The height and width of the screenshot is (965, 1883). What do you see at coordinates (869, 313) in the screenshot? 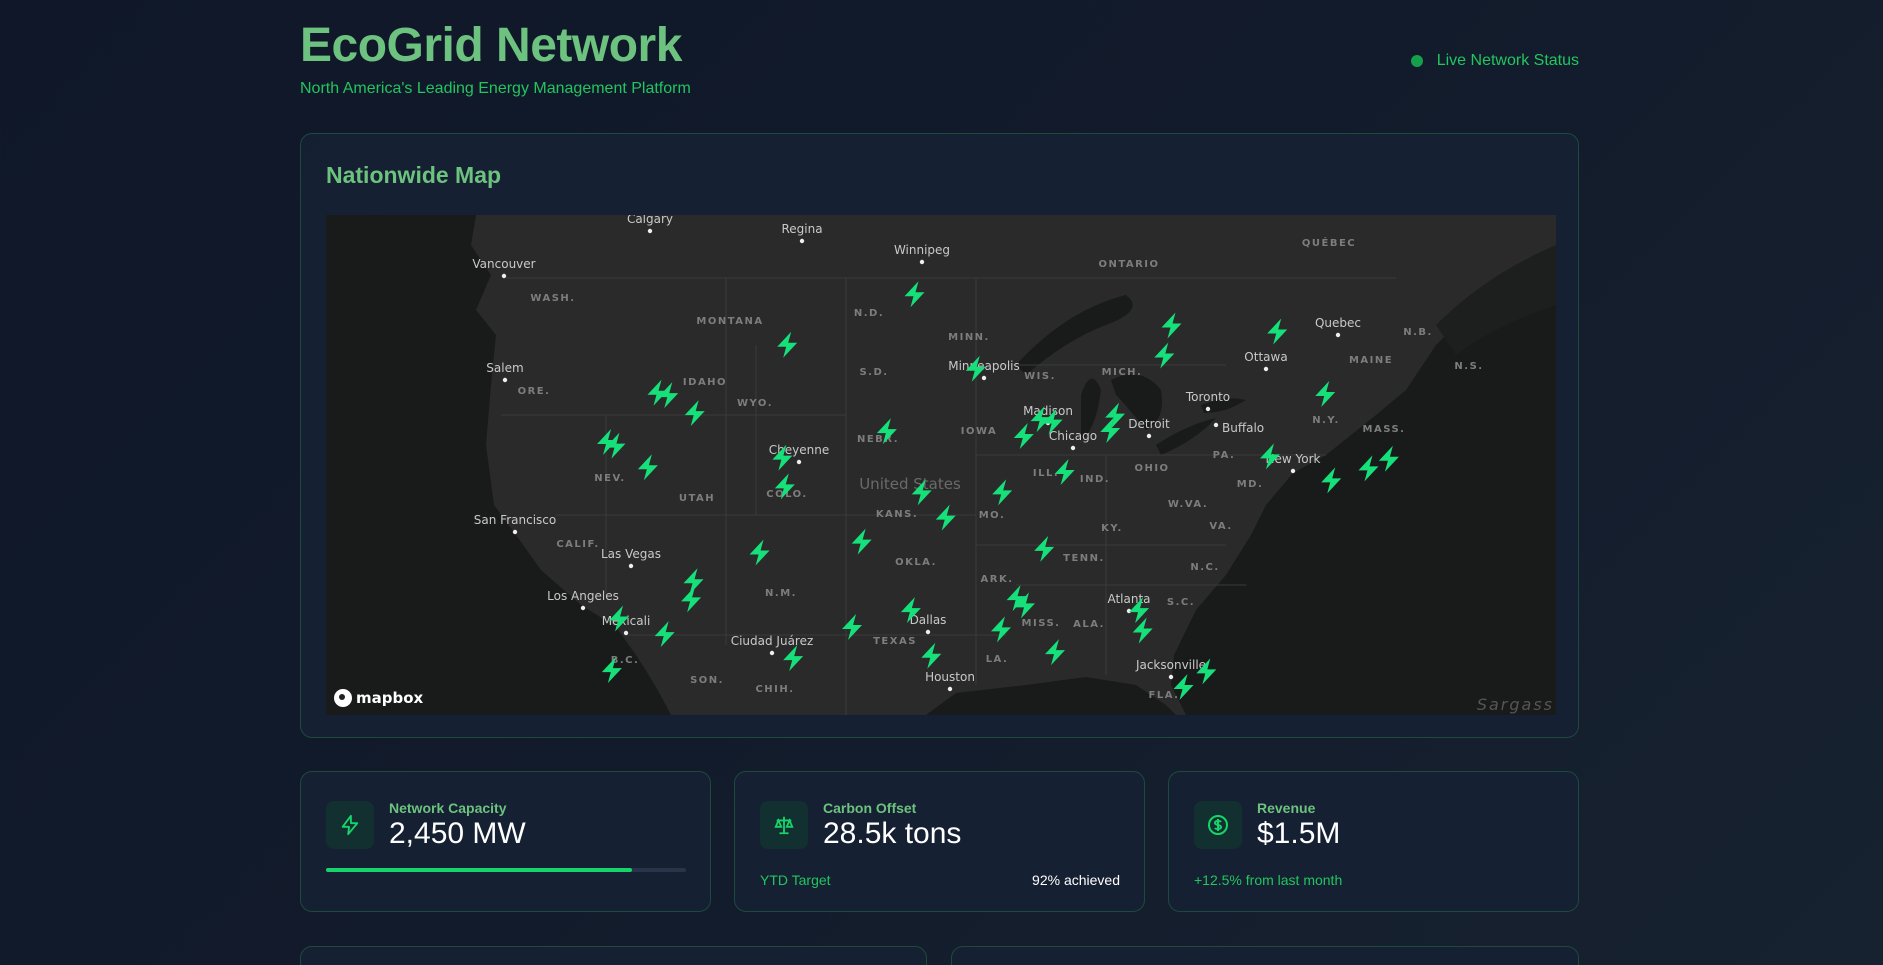
I see `region-label: N.D.` at bounding box center [869, 313].